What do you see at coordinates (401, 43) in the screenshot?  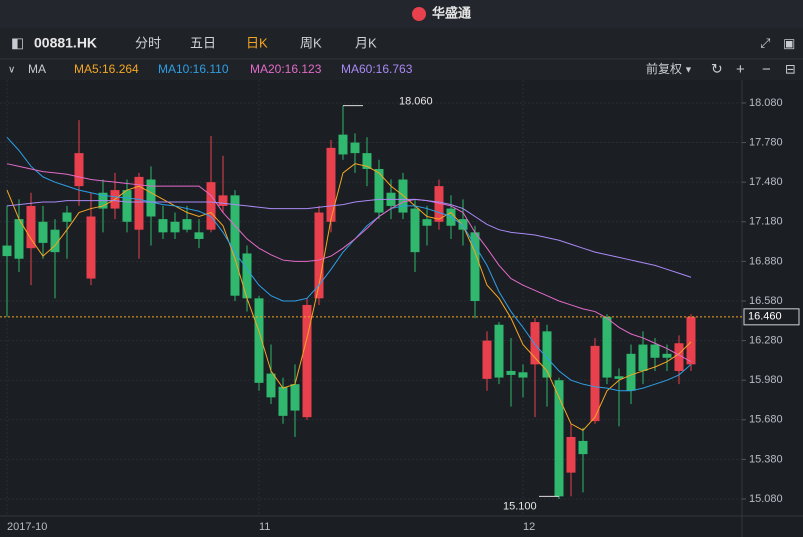 I see `toolbar` at bounding box center [401, 43].